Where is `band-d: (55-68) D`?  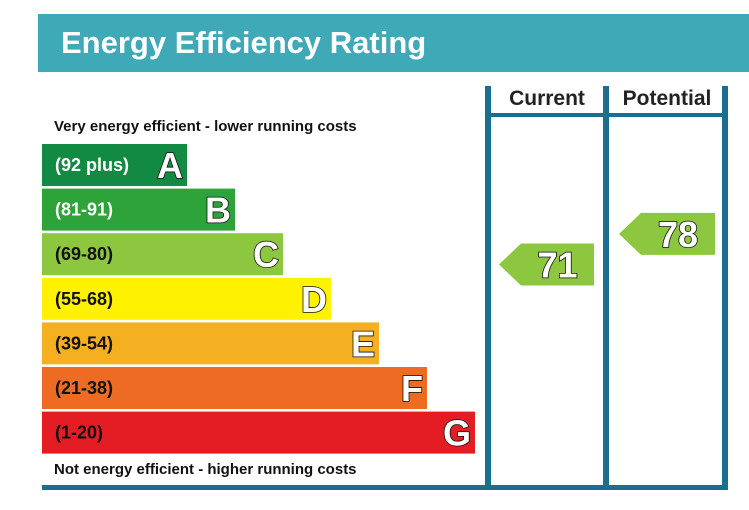
band-d: (55-68) D is located at coordinates (186, 299).